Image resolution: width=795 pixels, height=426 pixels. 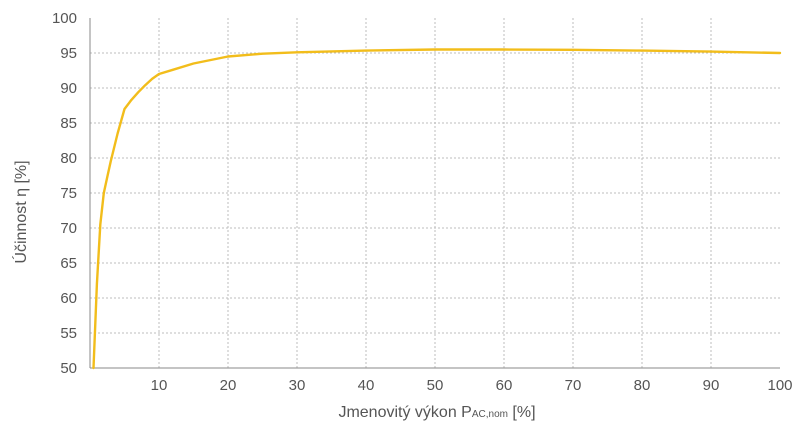 I want to click on y-tick-label: 95, so click(x=68, y=53).